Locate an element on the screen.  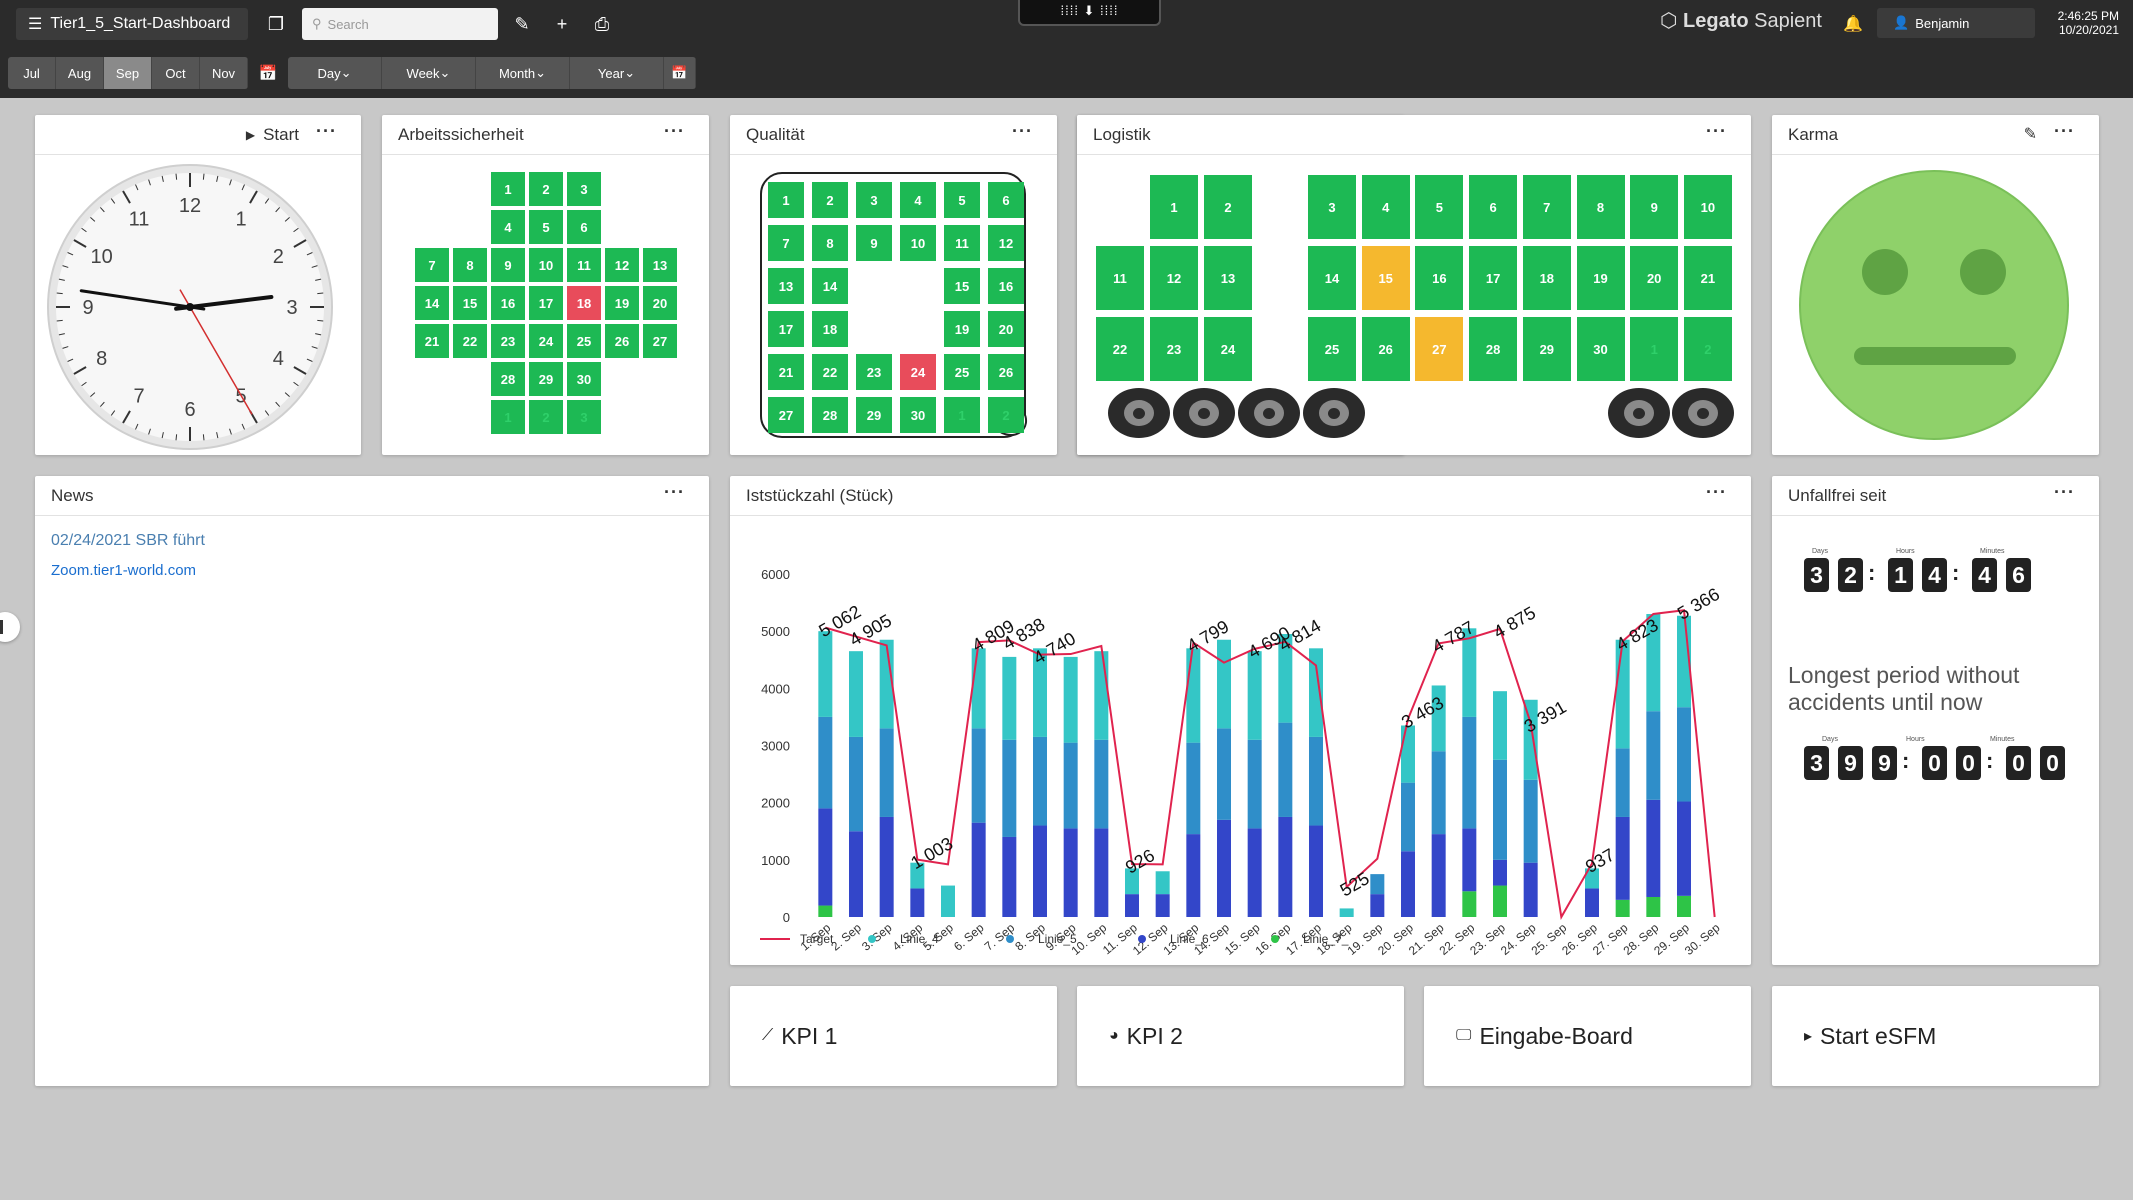
news-item-link: Zoom.tier1-world.com is located at coordinates (124, 570).